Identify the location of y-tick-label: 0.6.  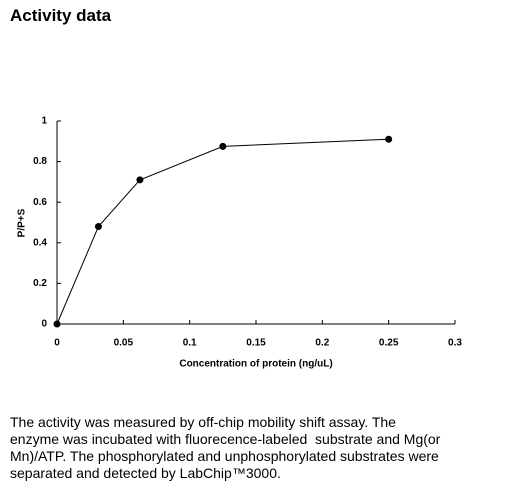
(40, 202).